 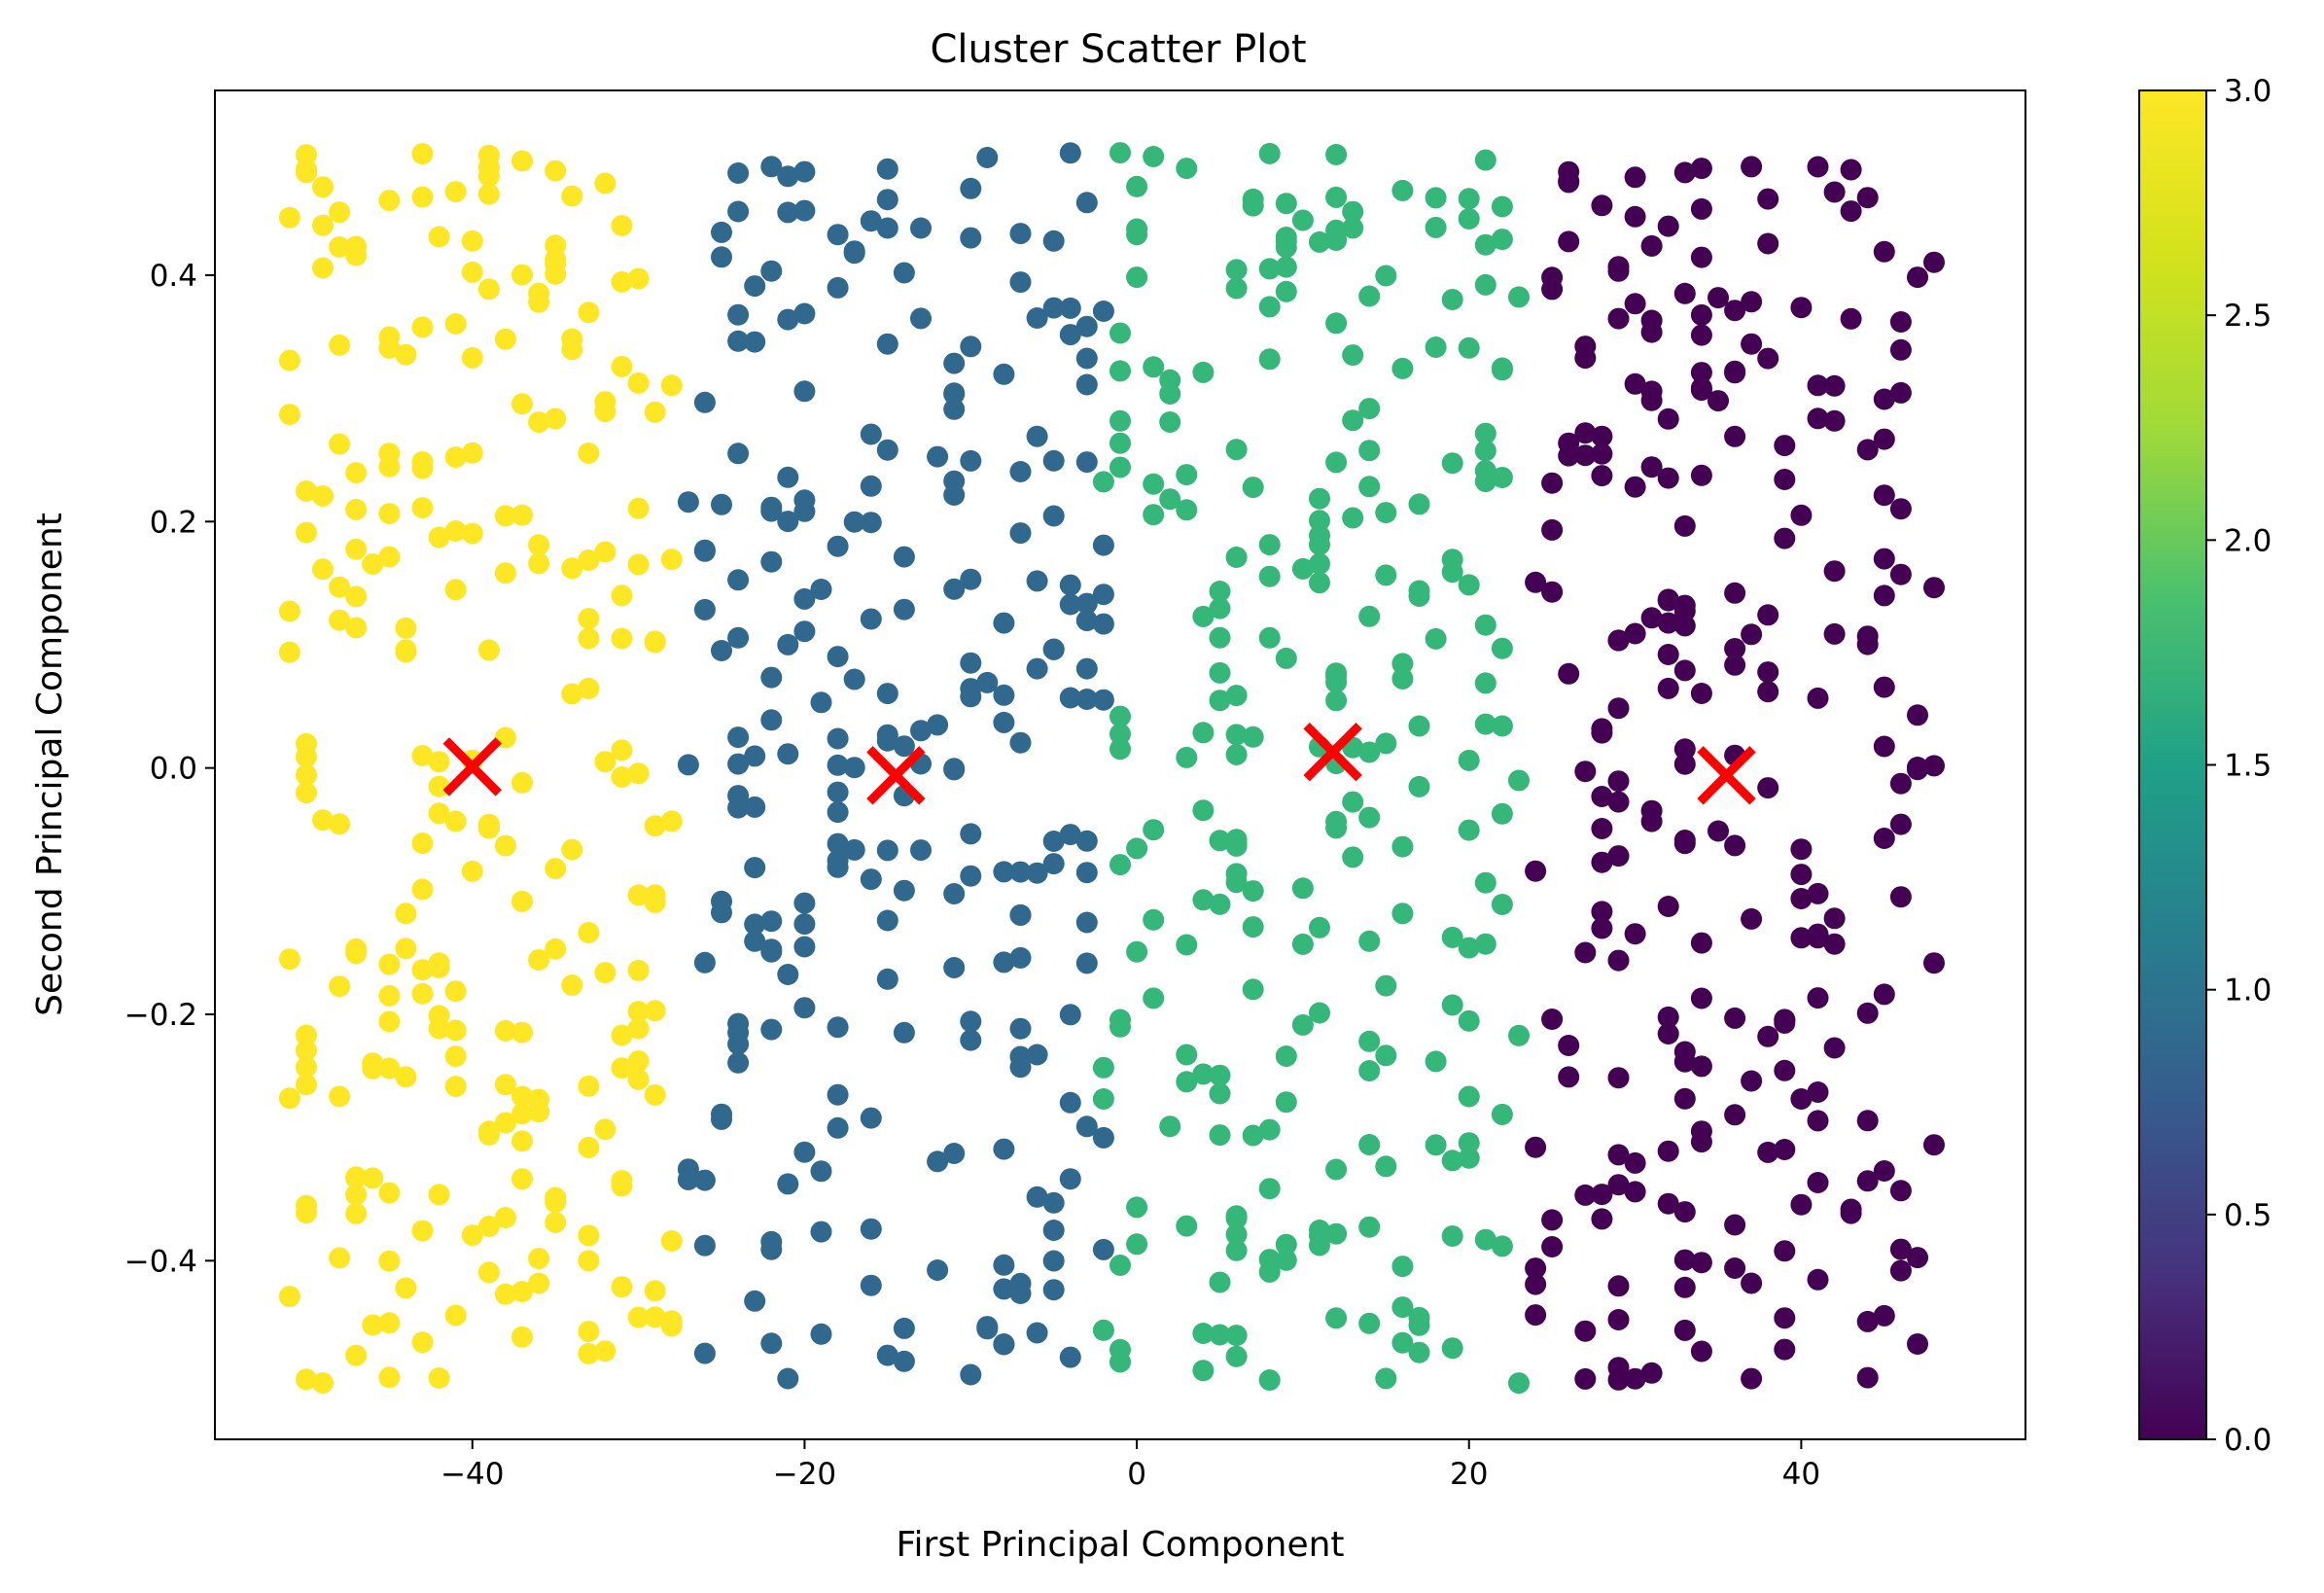 I want to click on colorbar-tick-label: 1.5, so click(x=2247, y=766).